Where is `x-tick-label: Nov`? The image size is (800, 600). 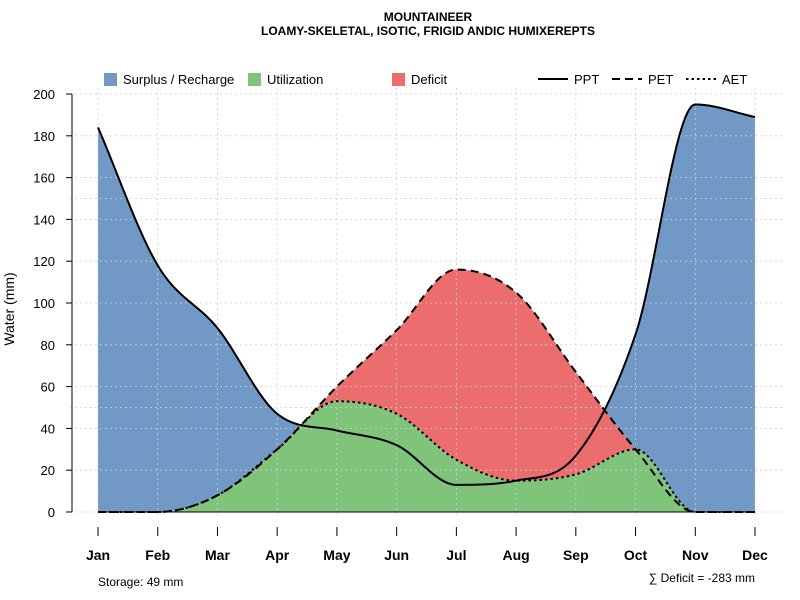
x-tick-label: Nov is located at coordinates (695, 555).